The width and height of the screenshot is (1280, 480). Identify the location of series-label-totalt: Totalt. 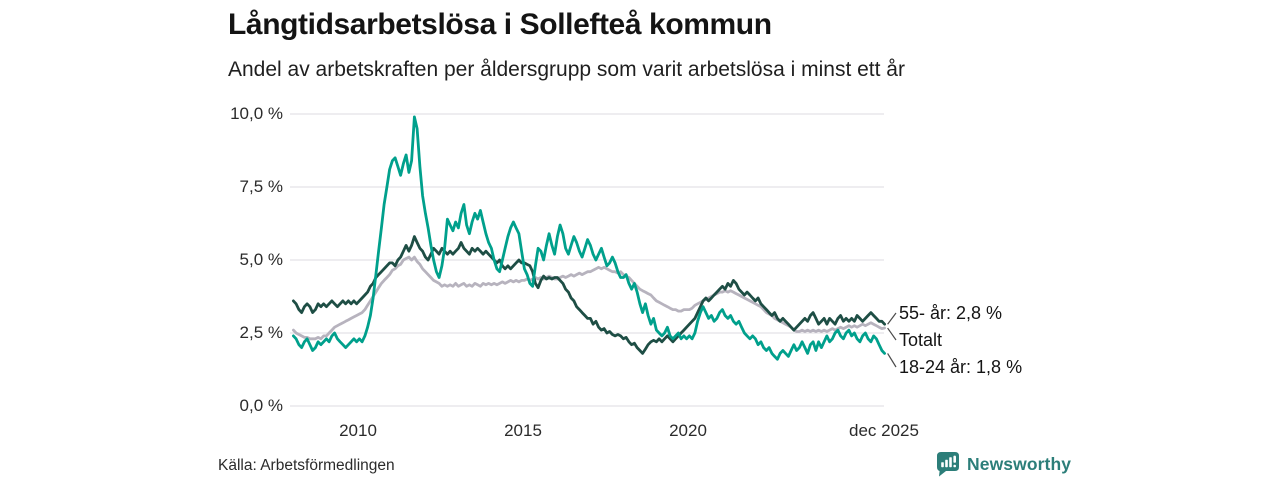
(921, 340).